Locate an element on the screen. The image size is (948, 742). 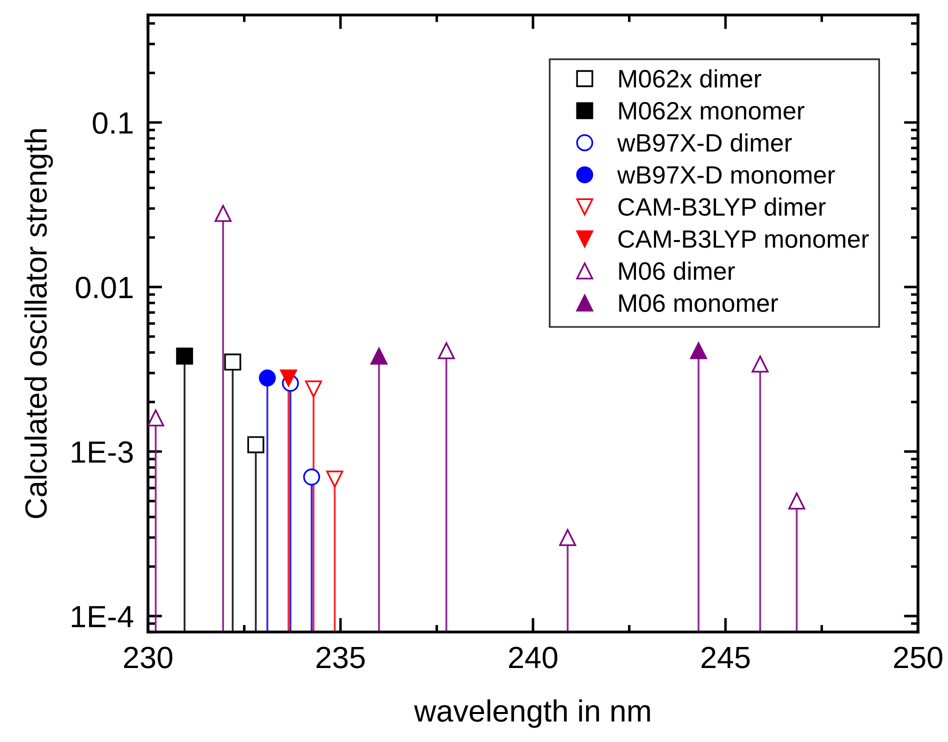
y-tick-label: 0.01 is located at coordinates (104, 287).